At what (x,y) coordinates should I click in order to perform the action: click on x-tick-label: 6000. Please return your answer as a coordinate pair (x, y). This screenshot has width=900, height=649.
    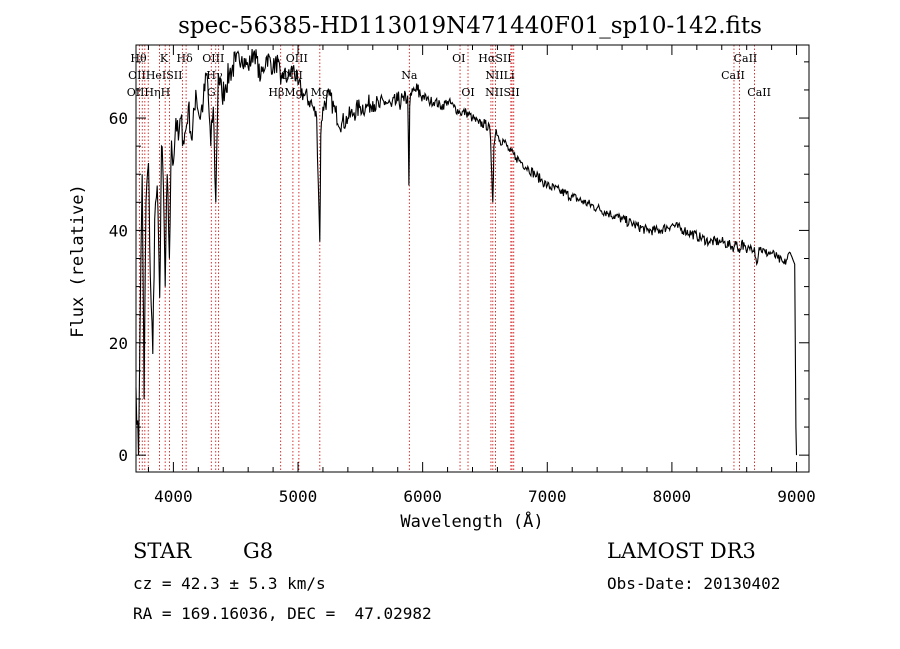
    Looking at the image, I should click on (422, 496).